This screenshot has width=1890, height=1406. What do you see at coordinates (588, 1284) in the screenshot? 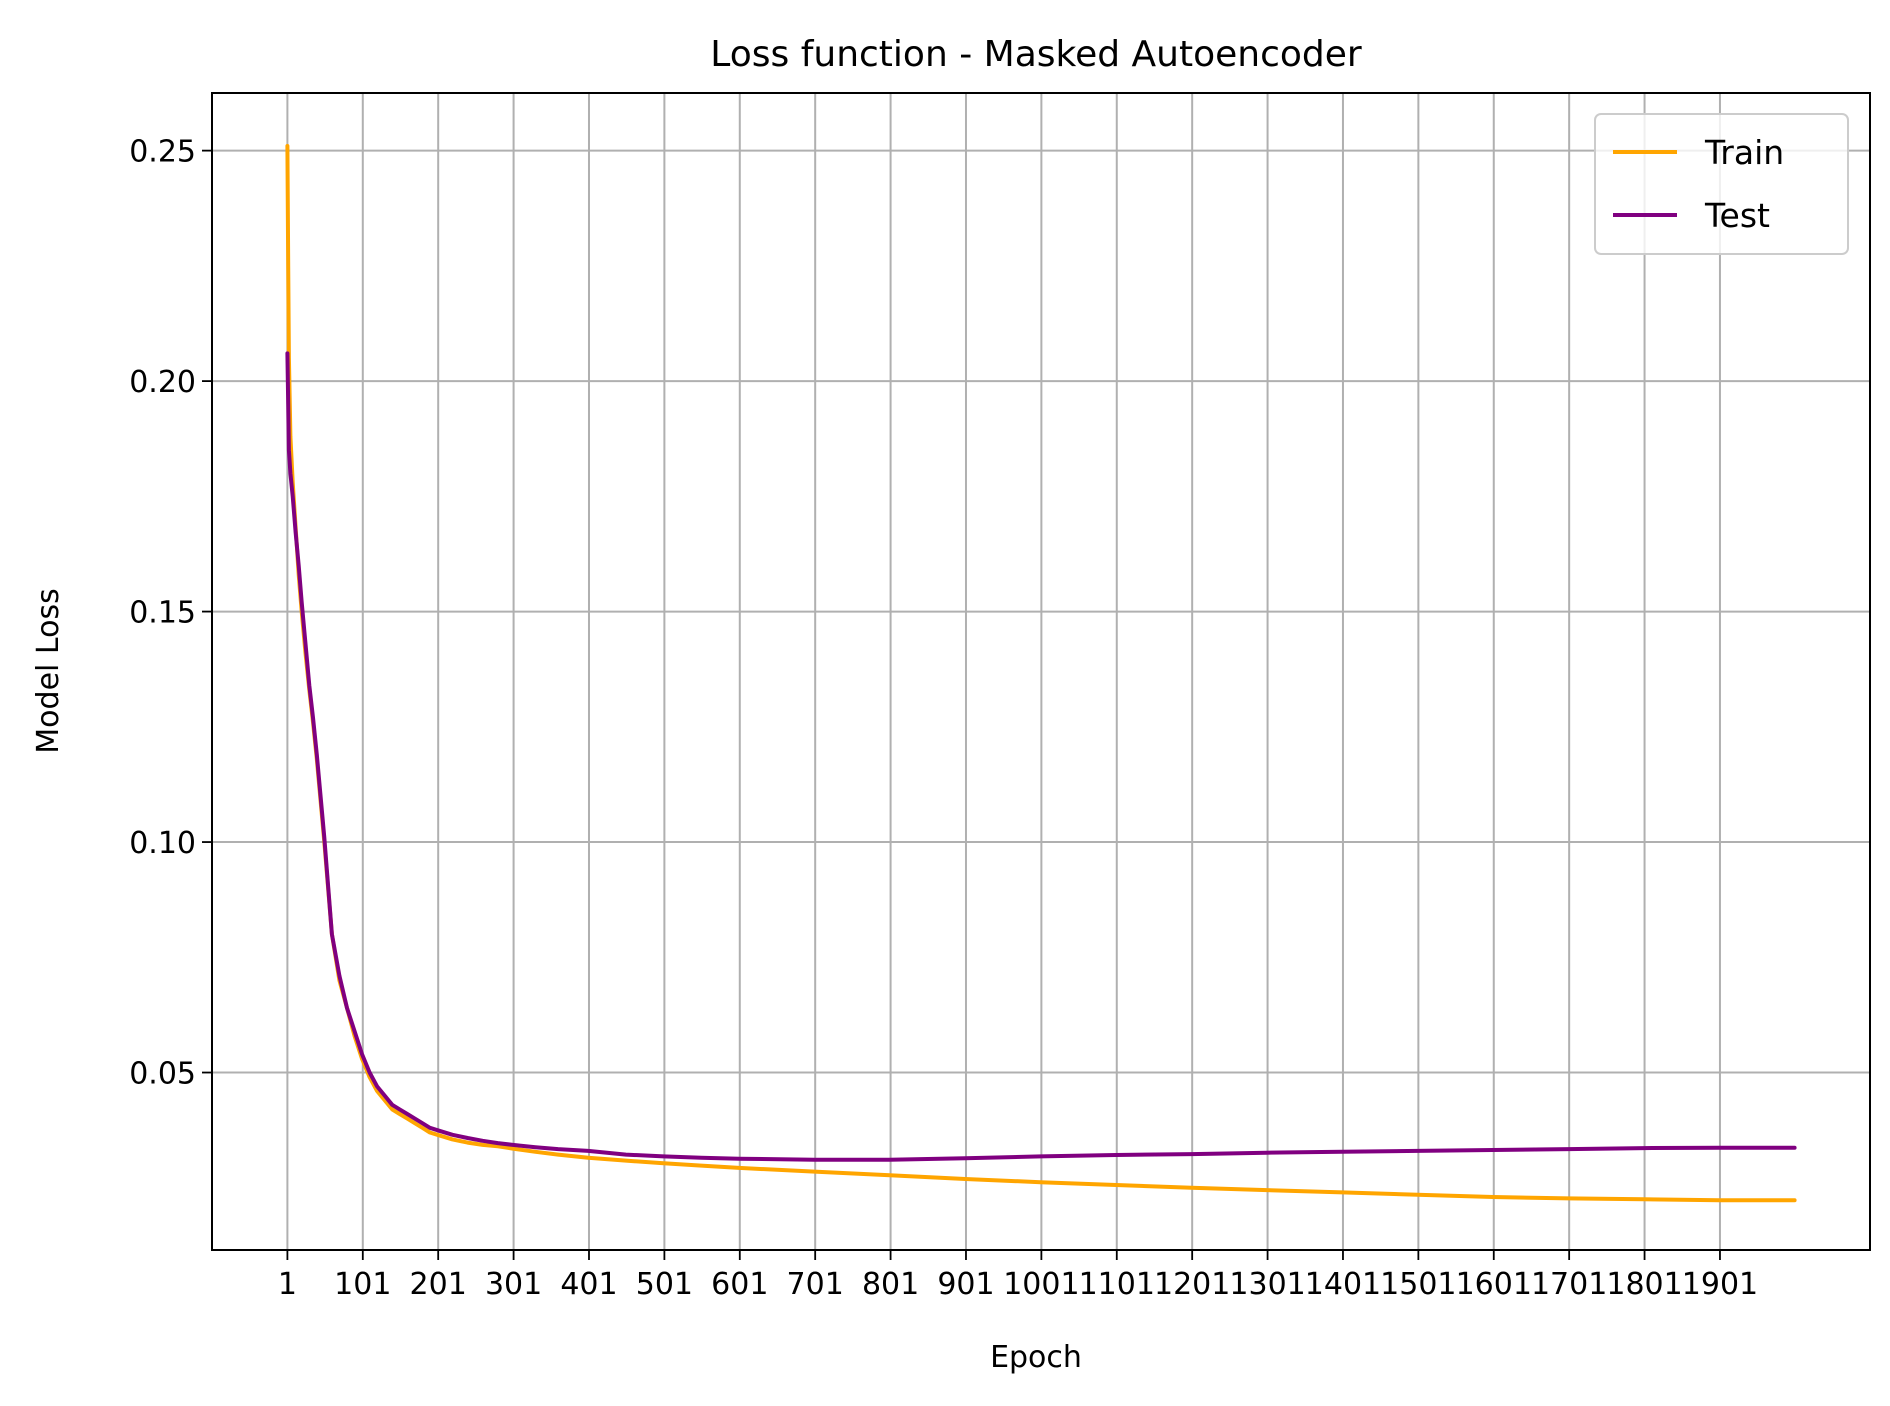
I see `x-tick-label: 401` at bounding box center [588, 1284].